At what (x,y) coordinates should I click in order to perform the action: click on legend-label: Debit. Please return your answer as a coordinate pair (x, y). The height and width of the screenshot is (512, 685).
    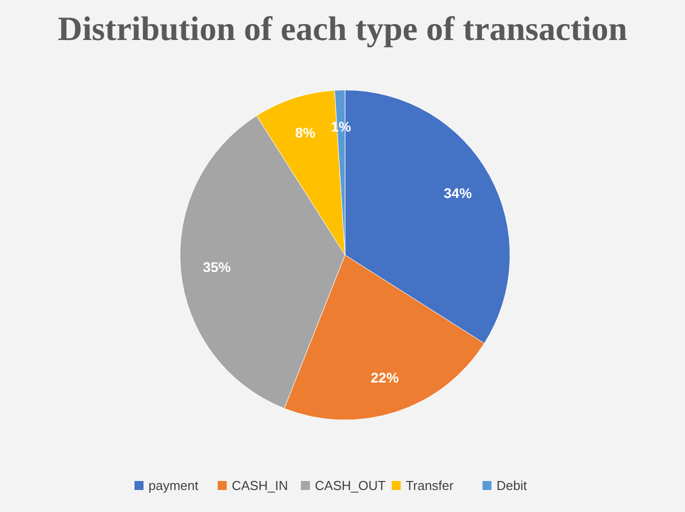
    Looking at the image, I should click on (512, 485).